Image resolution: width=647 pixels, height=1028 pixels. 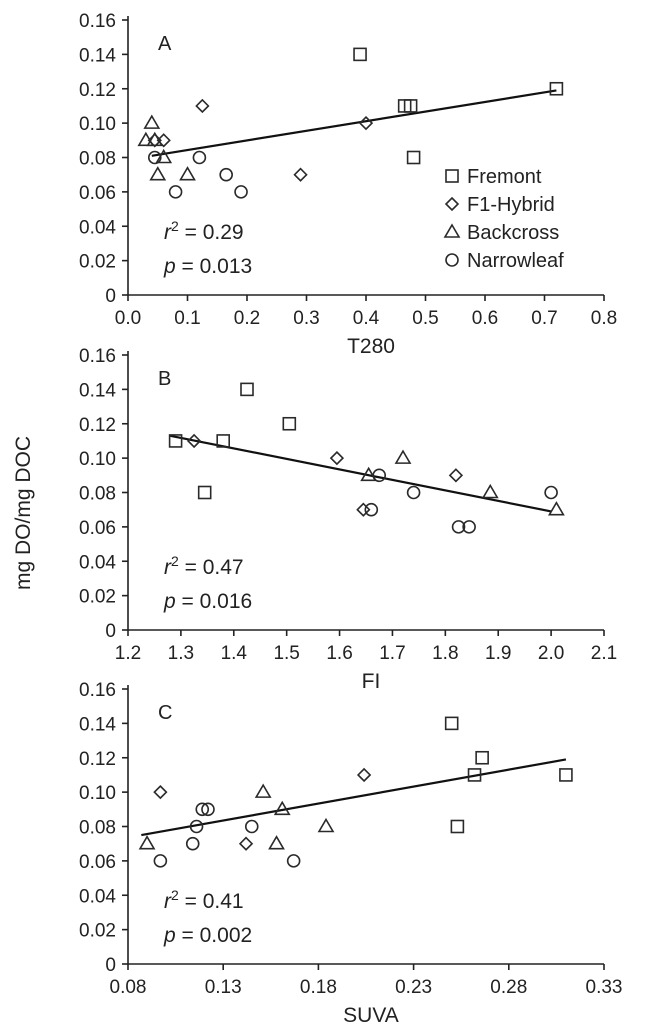 What do you see at coordinates (165, 44) in the screenshot?
I see `panel-label: A` at bounding box center [165, 44].